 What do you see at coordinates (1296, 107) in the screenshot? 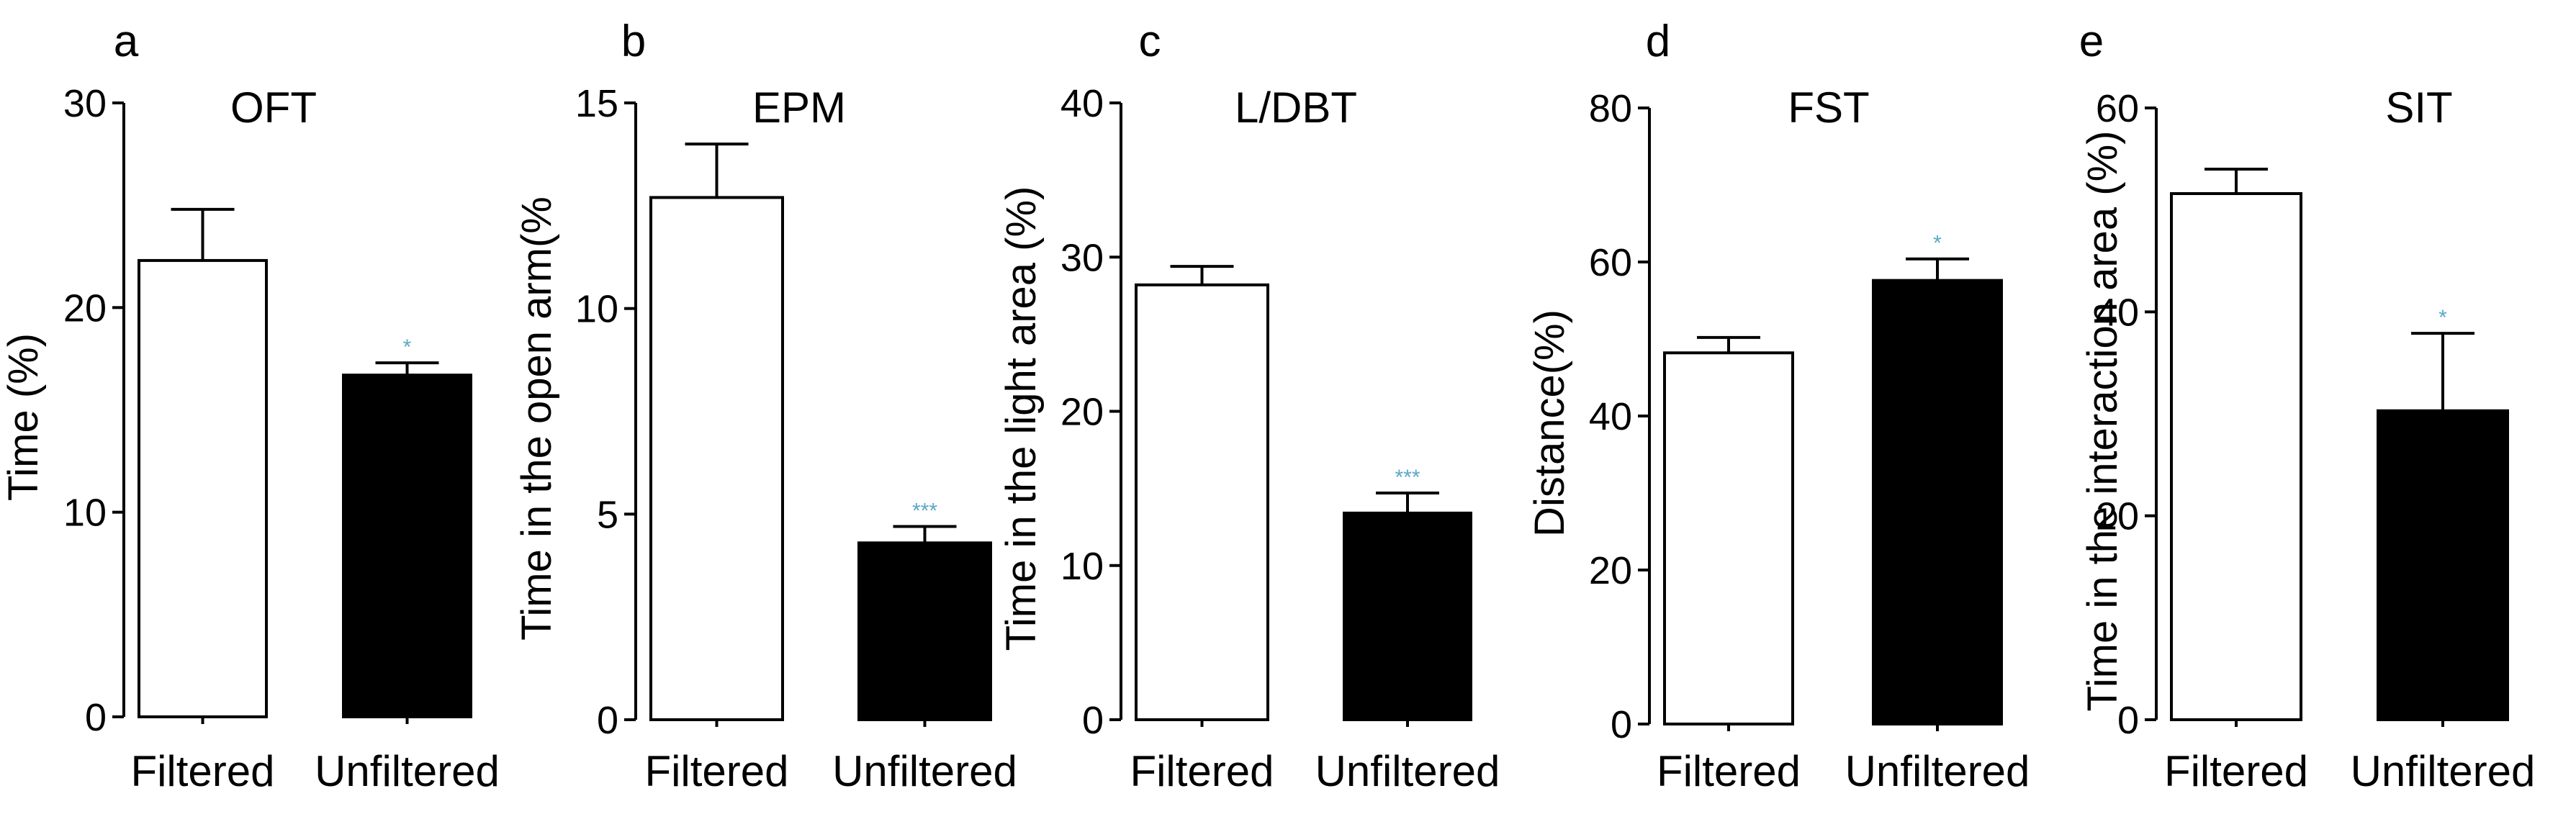
I see `panel-title: L/DBT` at bounding box center [1296, 107].